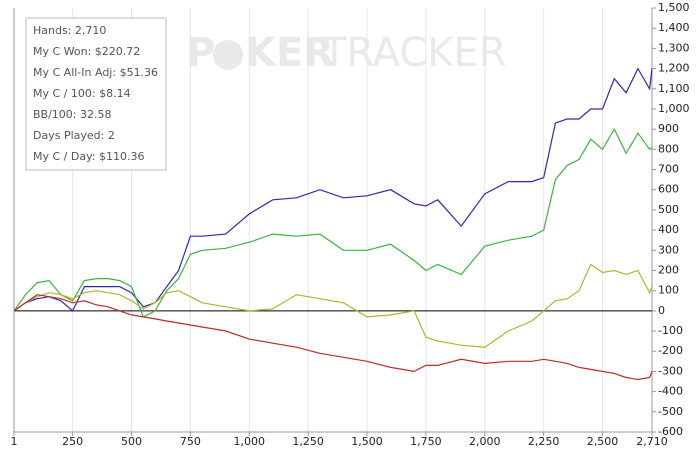 The width and height of the screenshot is (700, 458). Describe the element at coordinates (544, 441) in the screenshot. I see `x-tick-label: 2,250` at that location.